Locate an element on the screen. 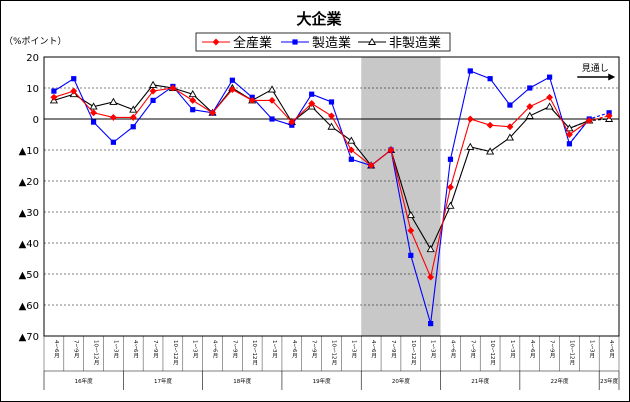  y-unit-label: （%ポイント） is located at coordinates (35, 41).